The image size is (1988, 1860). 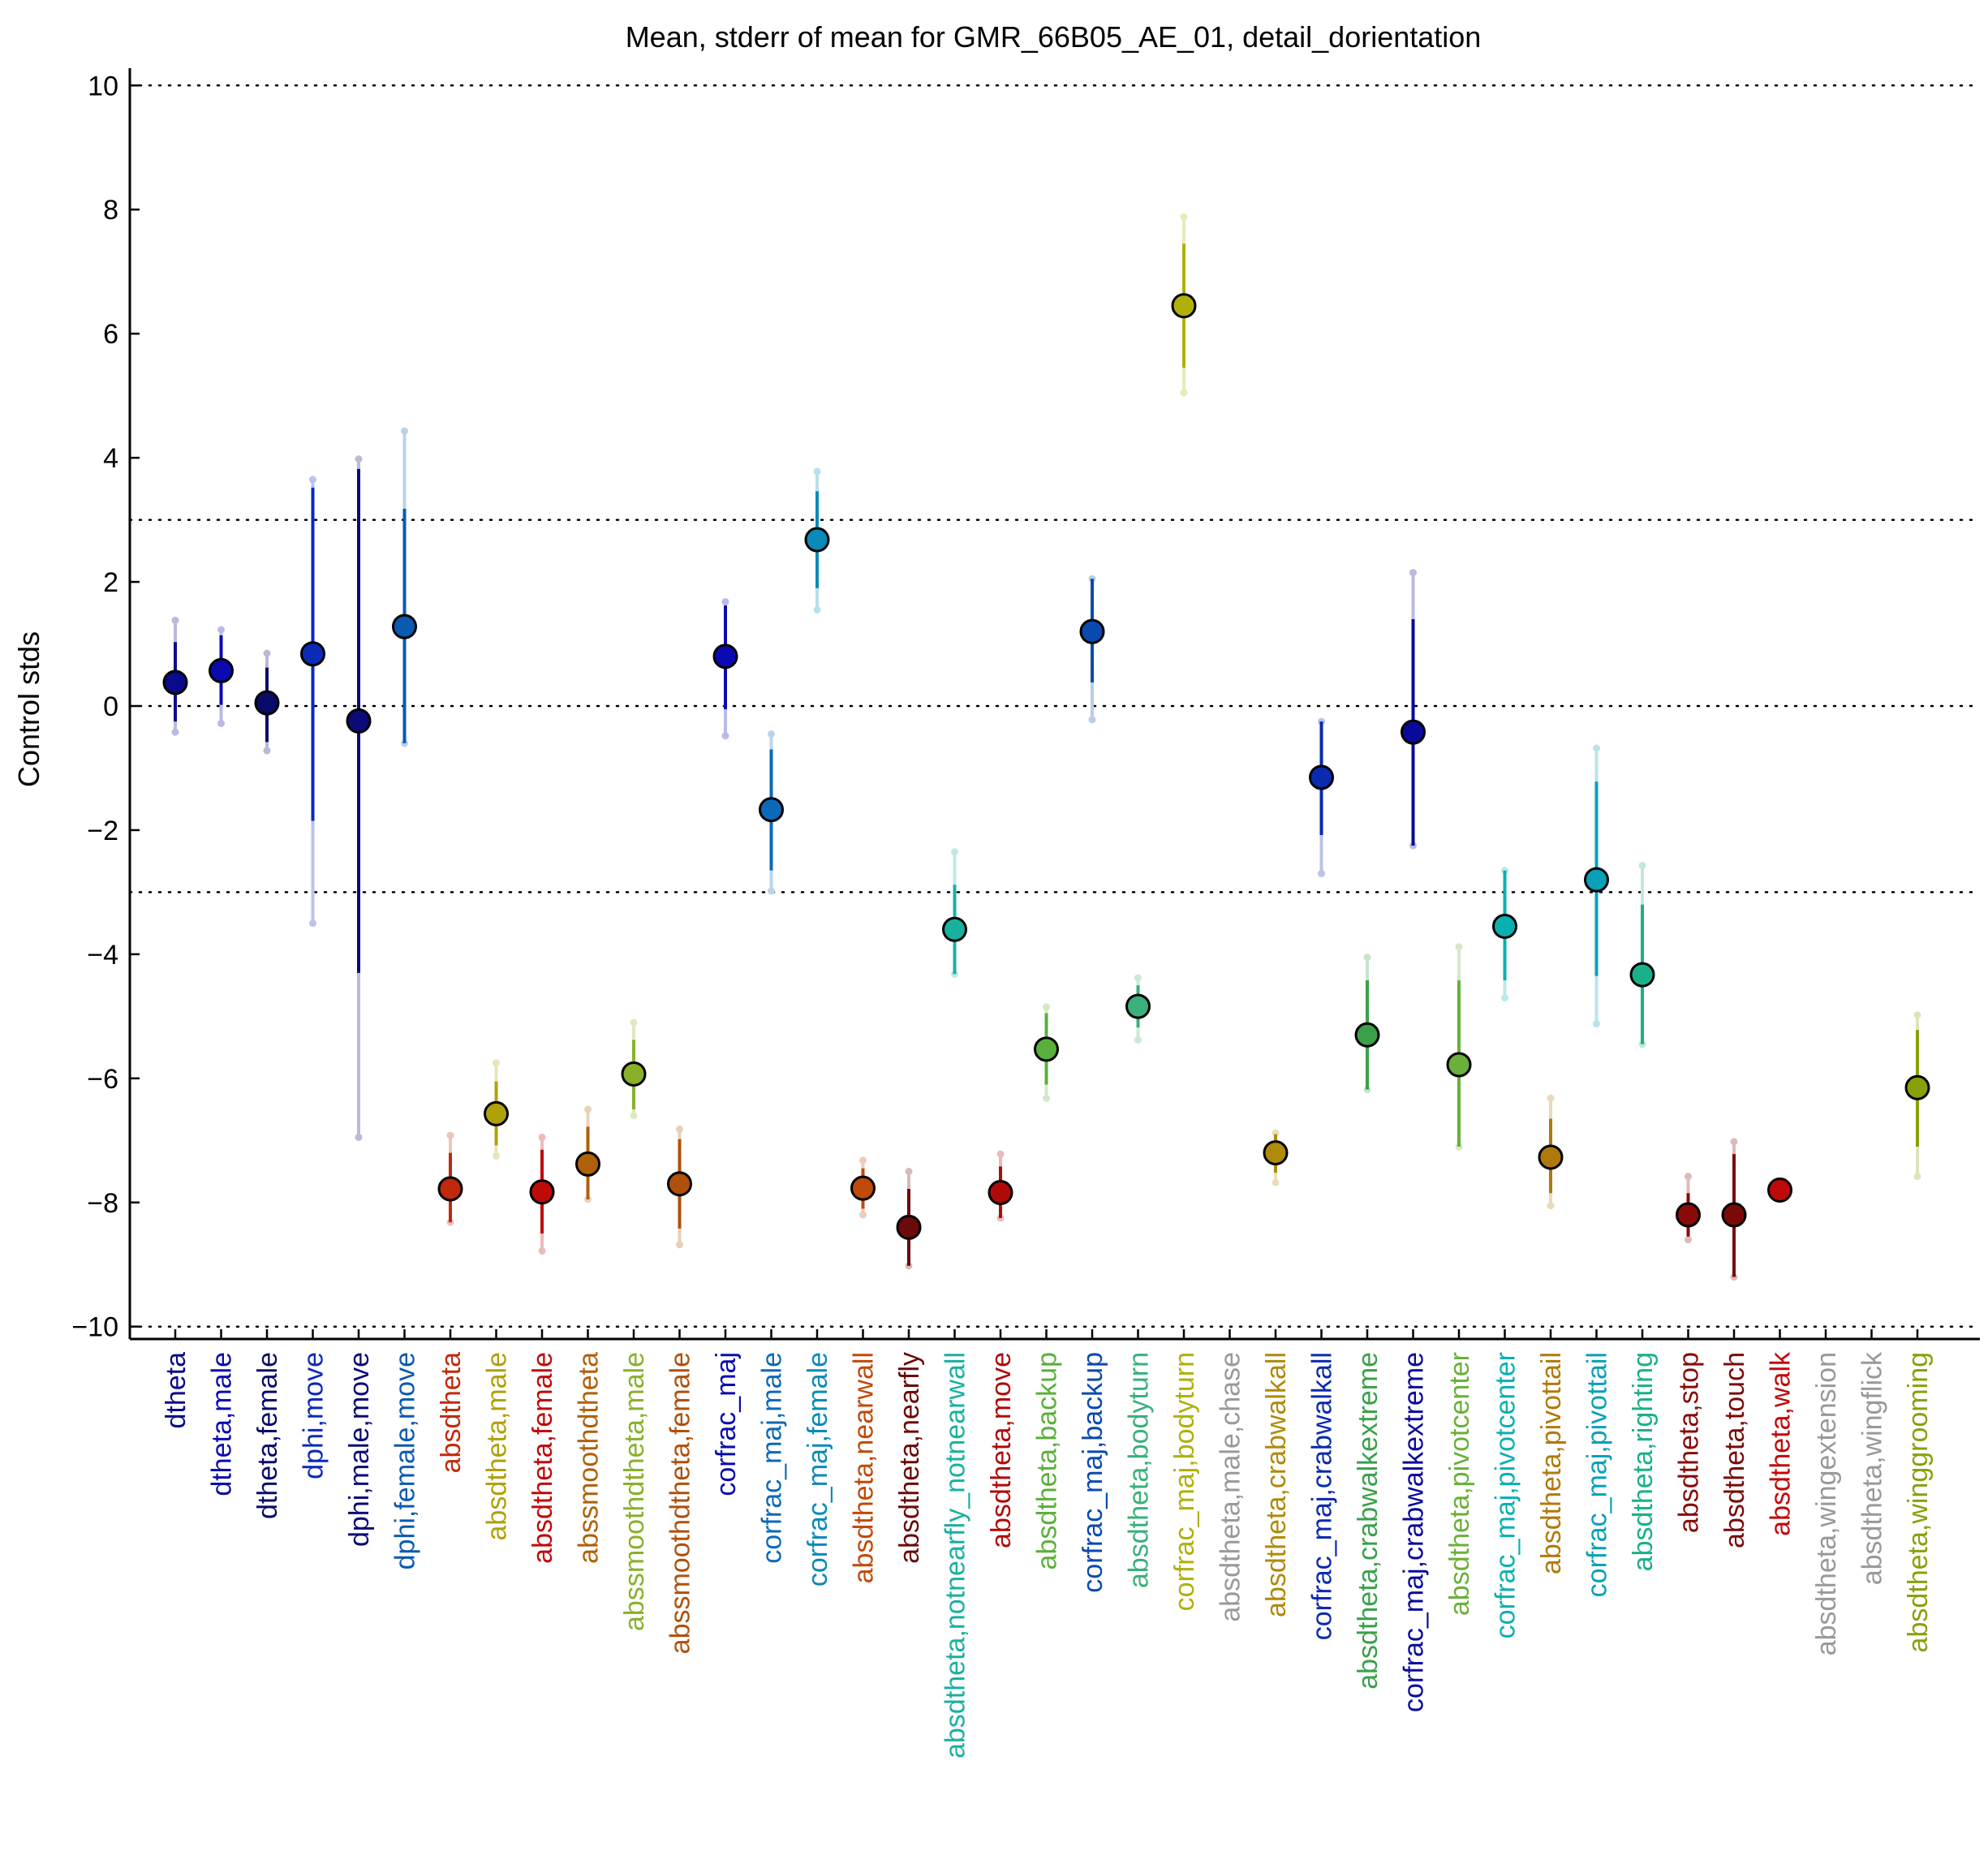 I want to click on category-label: absdtheta,backup, so click(x=1047, y=1460).